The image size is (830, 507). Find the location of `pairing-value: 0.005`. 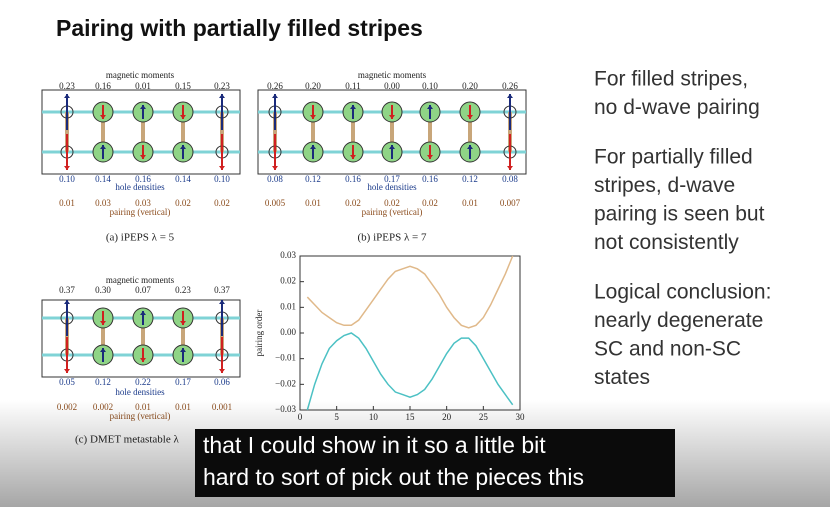

pairing-value: 0.005 is located at coordinates (275, 203).